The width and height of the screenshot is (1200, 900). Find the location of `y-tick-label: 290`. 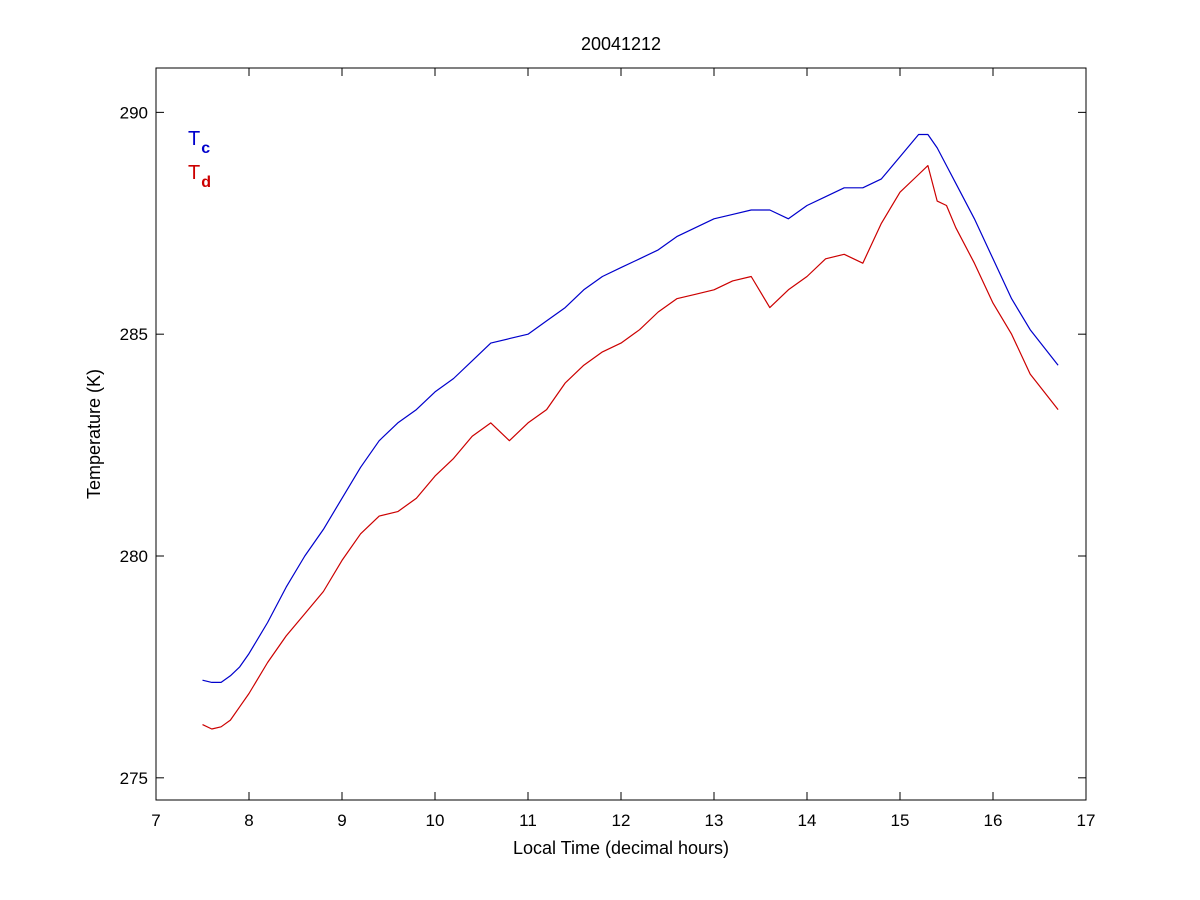

y-tick-label: 290 is located at coordinates (134, 112).